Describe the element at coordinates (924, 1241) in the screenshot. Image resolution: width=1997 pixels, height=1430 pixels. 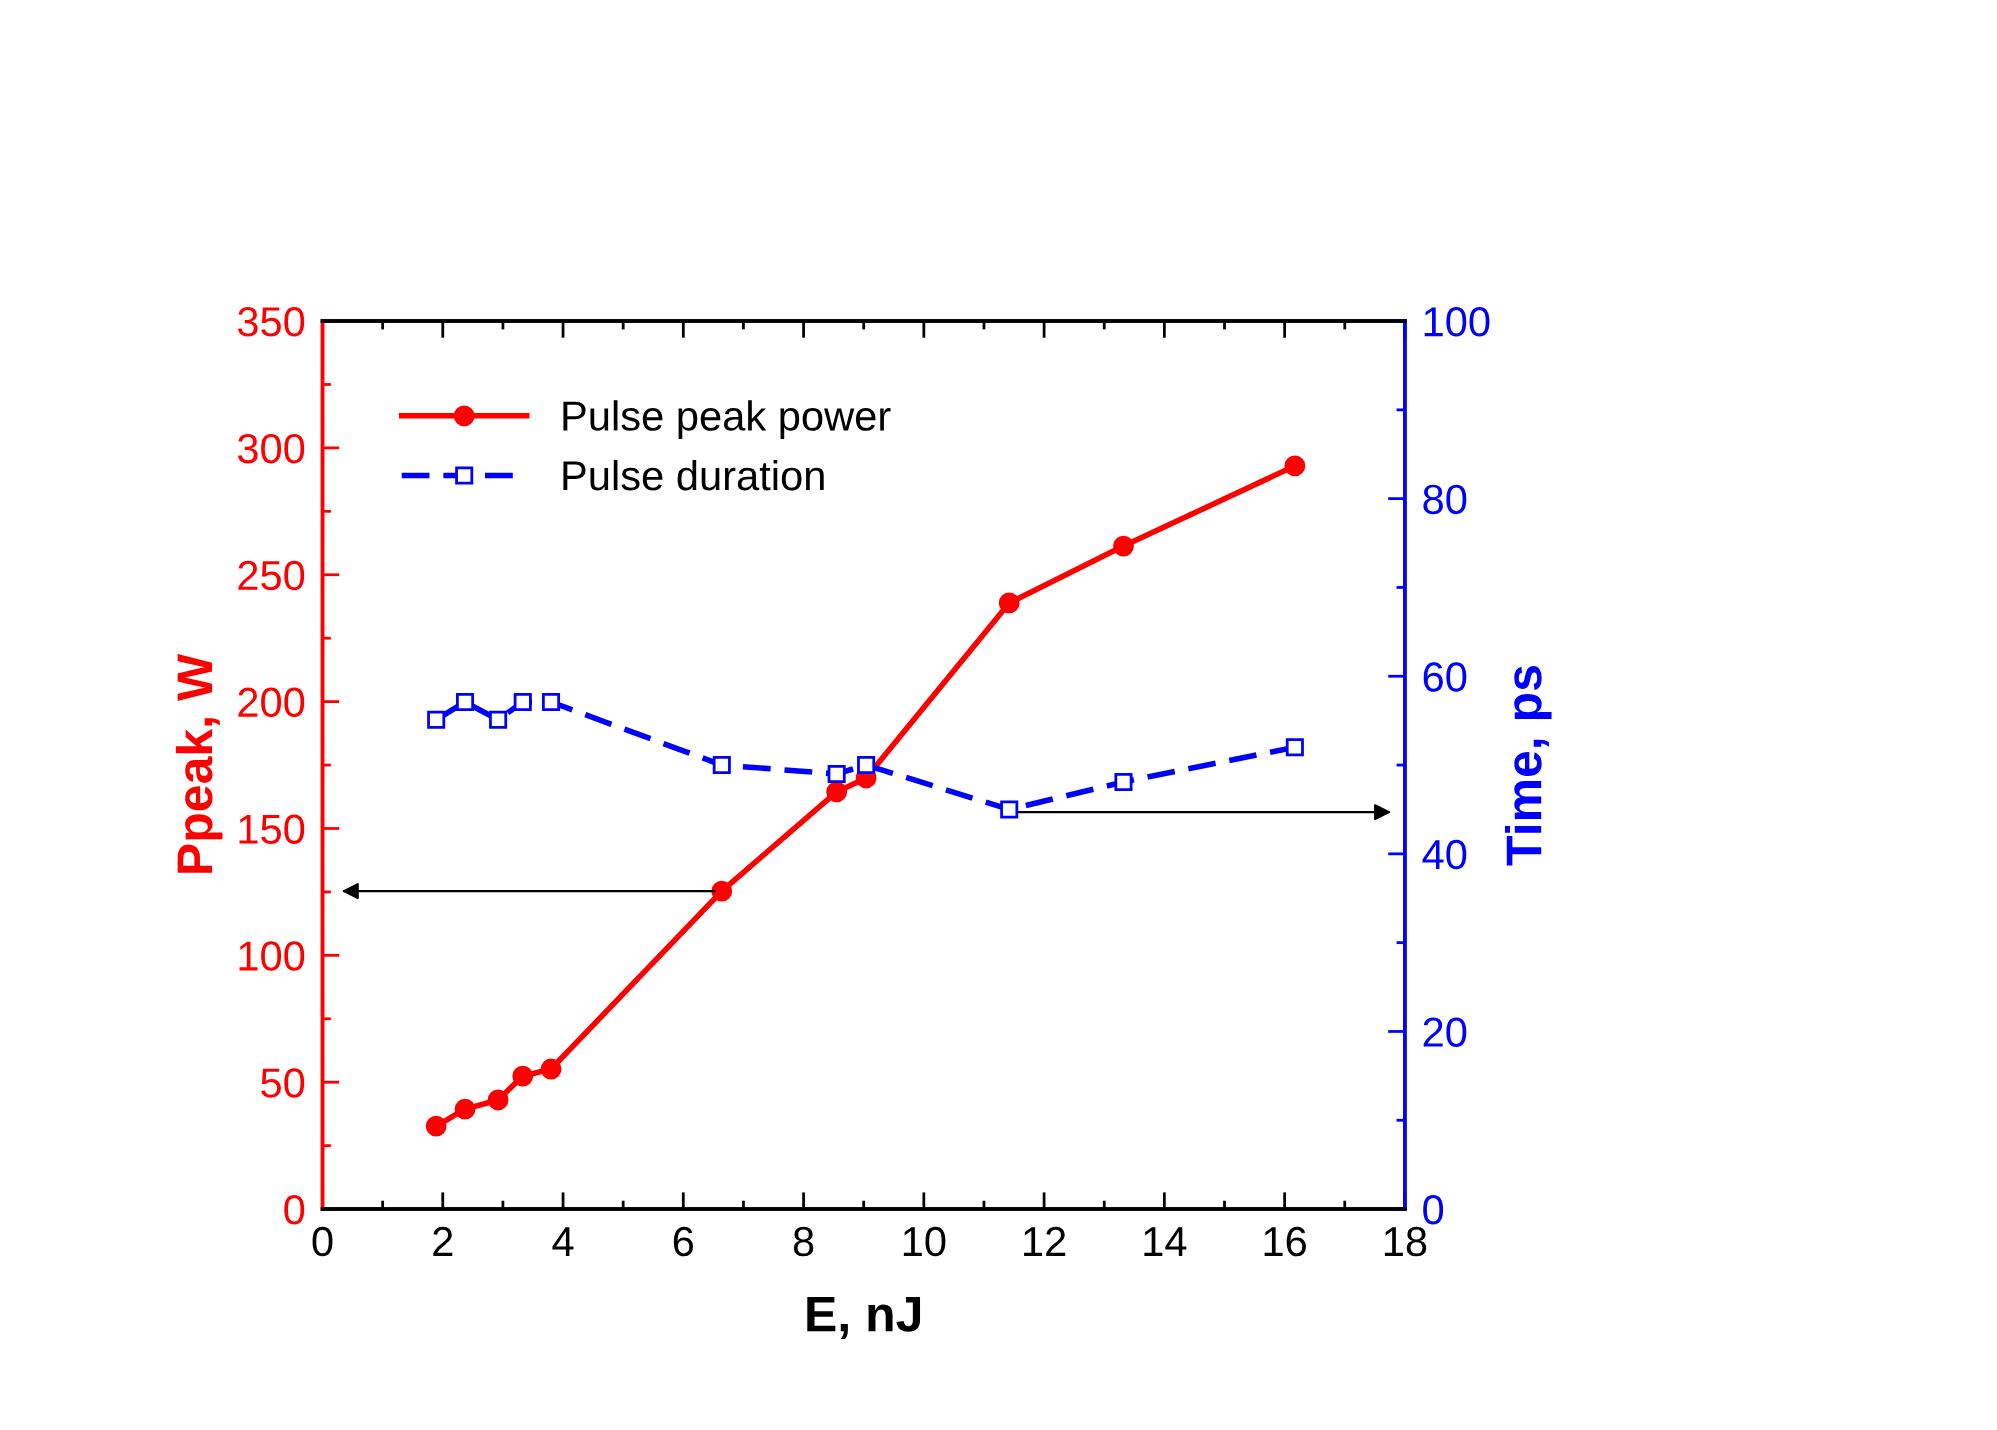
I see `x-tick-label: 10` at that location.